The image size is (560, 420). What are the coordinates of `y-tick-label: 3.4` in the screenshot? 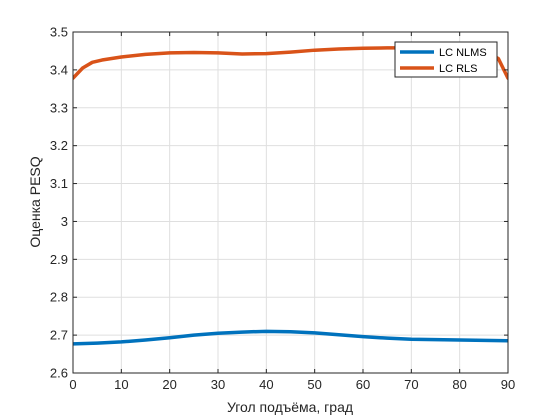 It's located at (59, 69).